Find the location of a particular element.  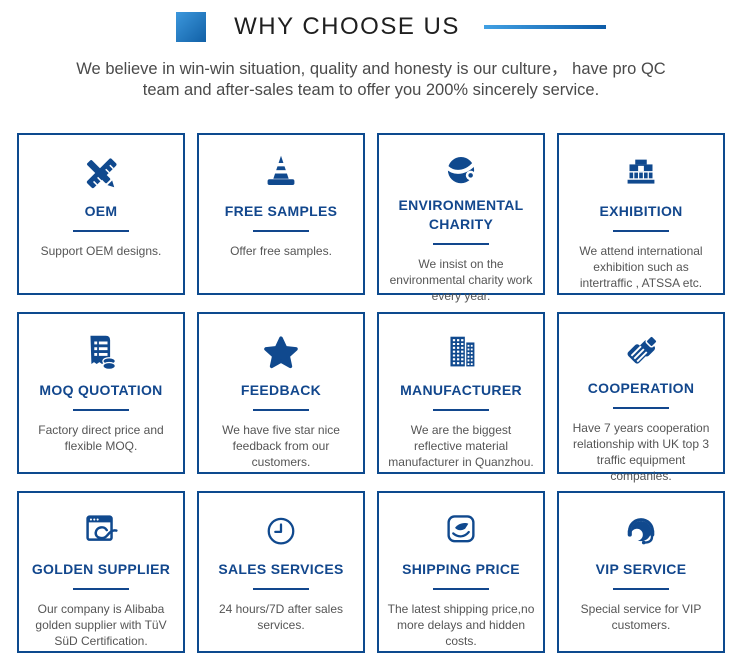

card-title: VIP SERVICE is located at coordinates (641, 569).